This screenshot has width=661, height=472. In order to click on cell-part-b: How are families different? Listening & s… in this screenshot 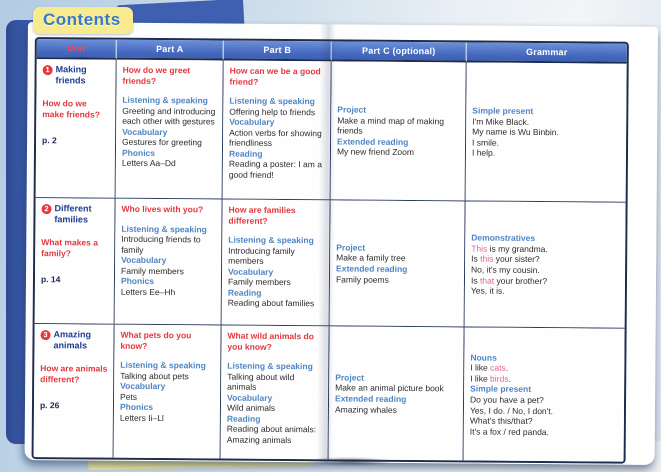, I will do `click(276, 263)`.